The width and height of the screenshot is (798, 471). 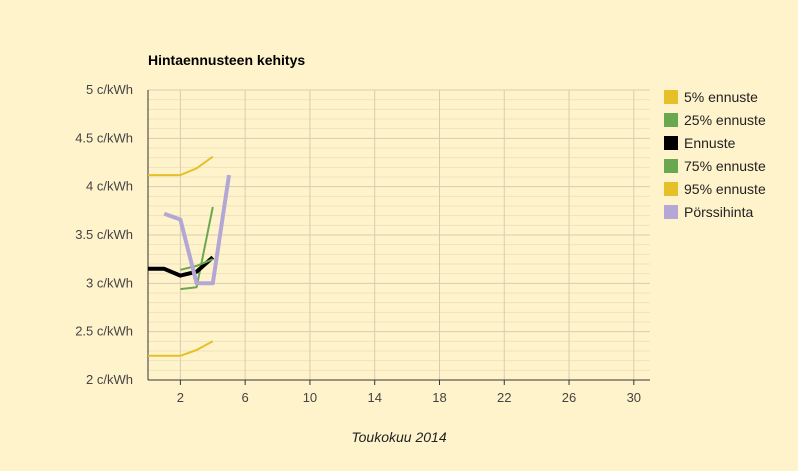 I want to click on x-tick-label: 10, so click(x=310, y=397).